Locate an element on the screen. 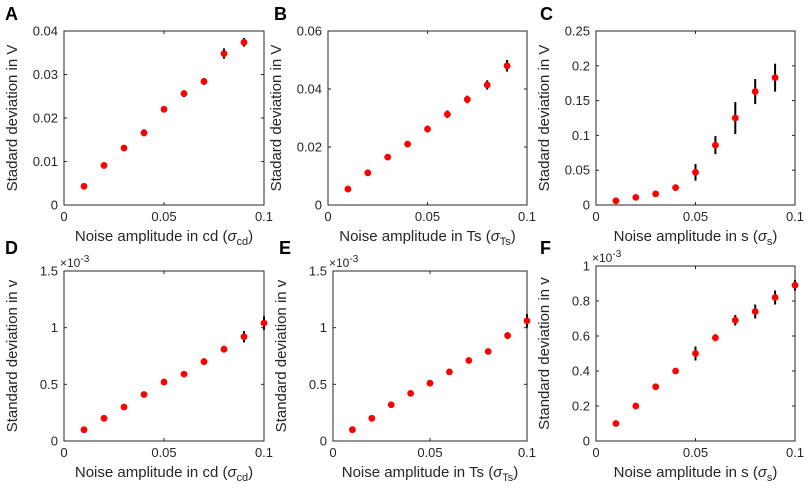  y-tick-label: 0.2 is located at coordinates (581, 406).